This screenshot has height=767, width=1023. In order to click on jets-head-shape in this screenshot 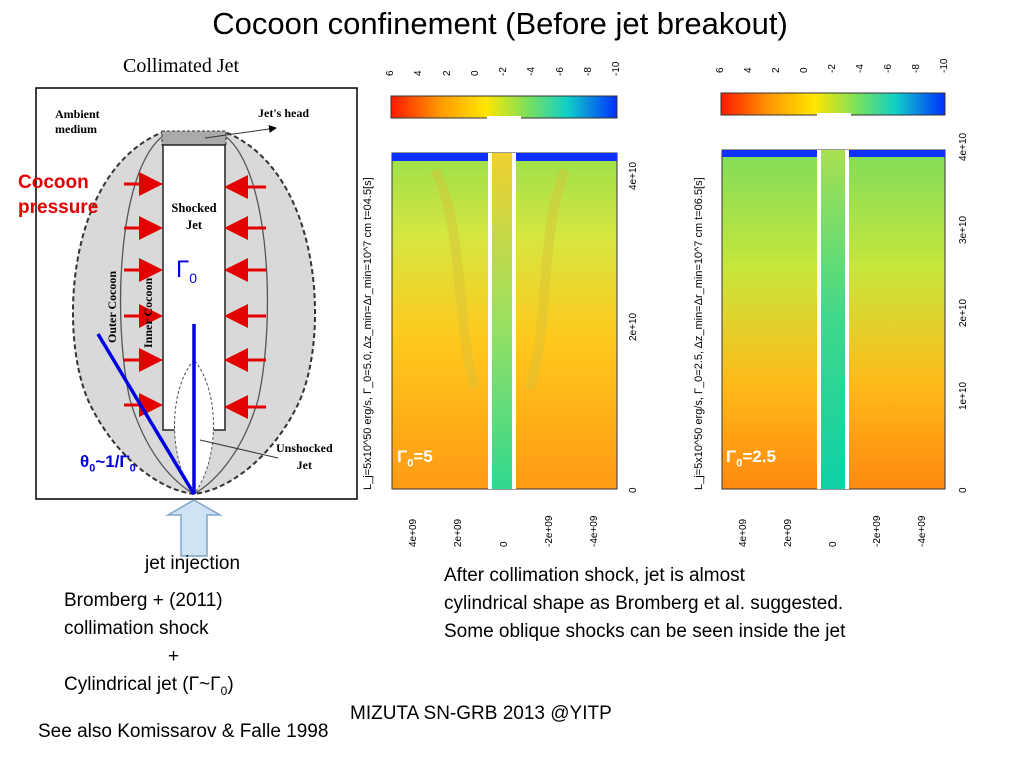, I will do `click(194, 138)`.